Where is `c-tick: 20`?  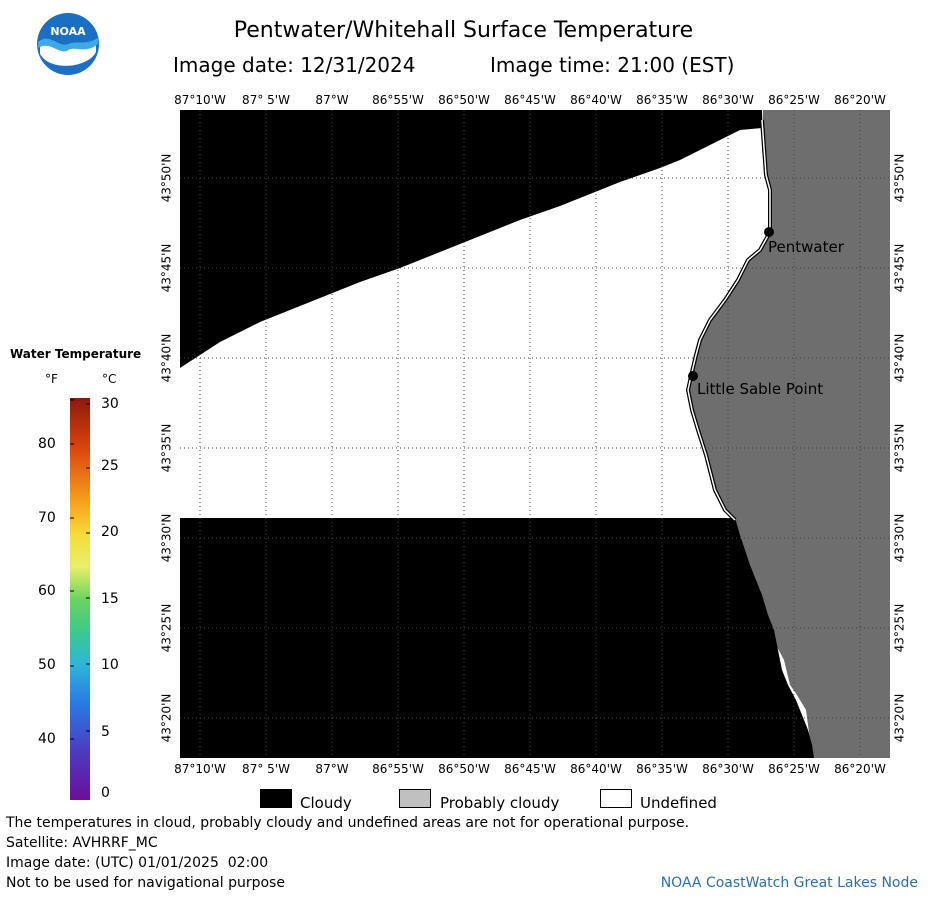
c-tick: 20 is located at coordinates (110, 532).